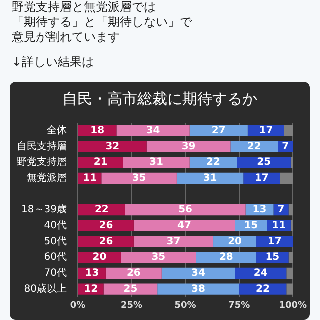  What do you see at coordinates (45, 288) in the screenshot?
I see `y-tick-label: 80歳以上` at bounding box center [45, 288].